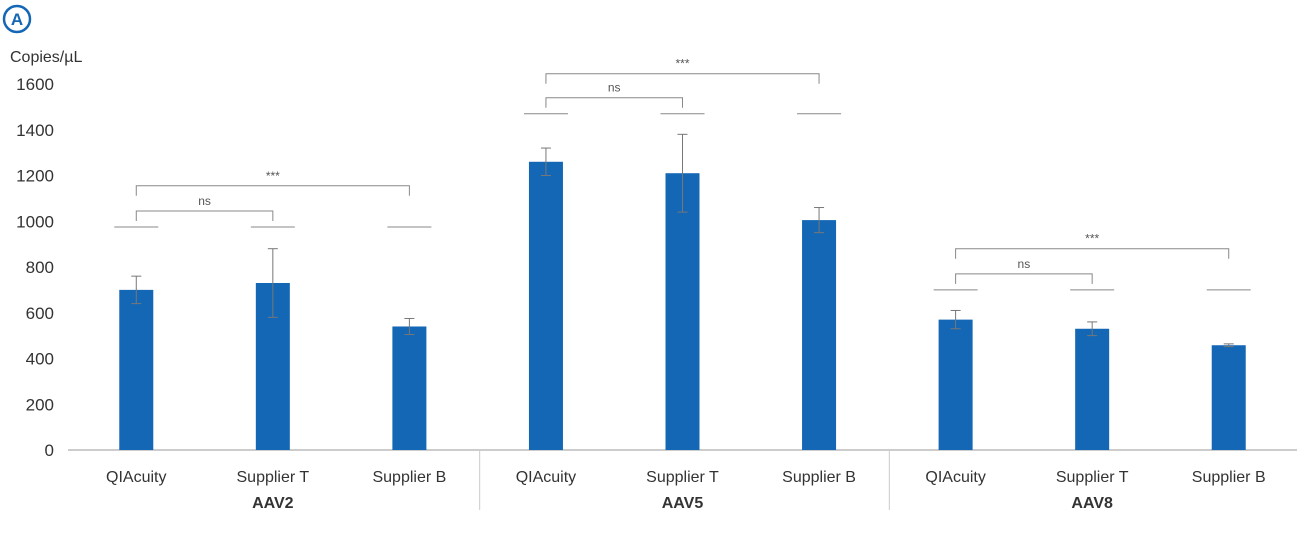  I want to click on y-axis-ticks: 0 200 400 600 800 1000 1200 1400 1600, so click(35, 267).